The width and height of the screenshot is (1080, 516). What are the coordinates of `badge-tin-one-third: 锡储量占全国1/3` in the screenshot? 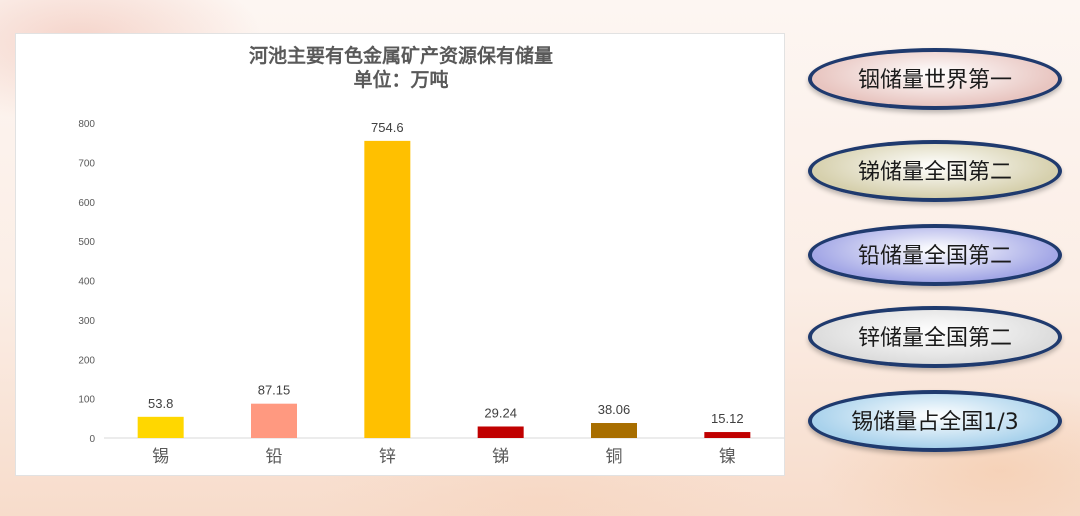 It's located at (935, 421).